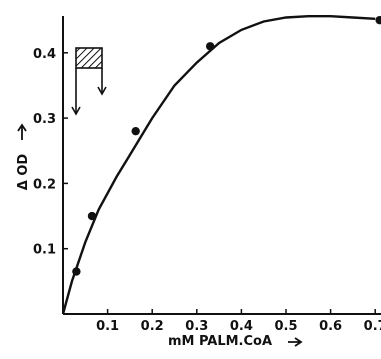 The height and width of the screenshot is (359, 381). I want to click on x-axis-arrow-icon, so click(295, 342).